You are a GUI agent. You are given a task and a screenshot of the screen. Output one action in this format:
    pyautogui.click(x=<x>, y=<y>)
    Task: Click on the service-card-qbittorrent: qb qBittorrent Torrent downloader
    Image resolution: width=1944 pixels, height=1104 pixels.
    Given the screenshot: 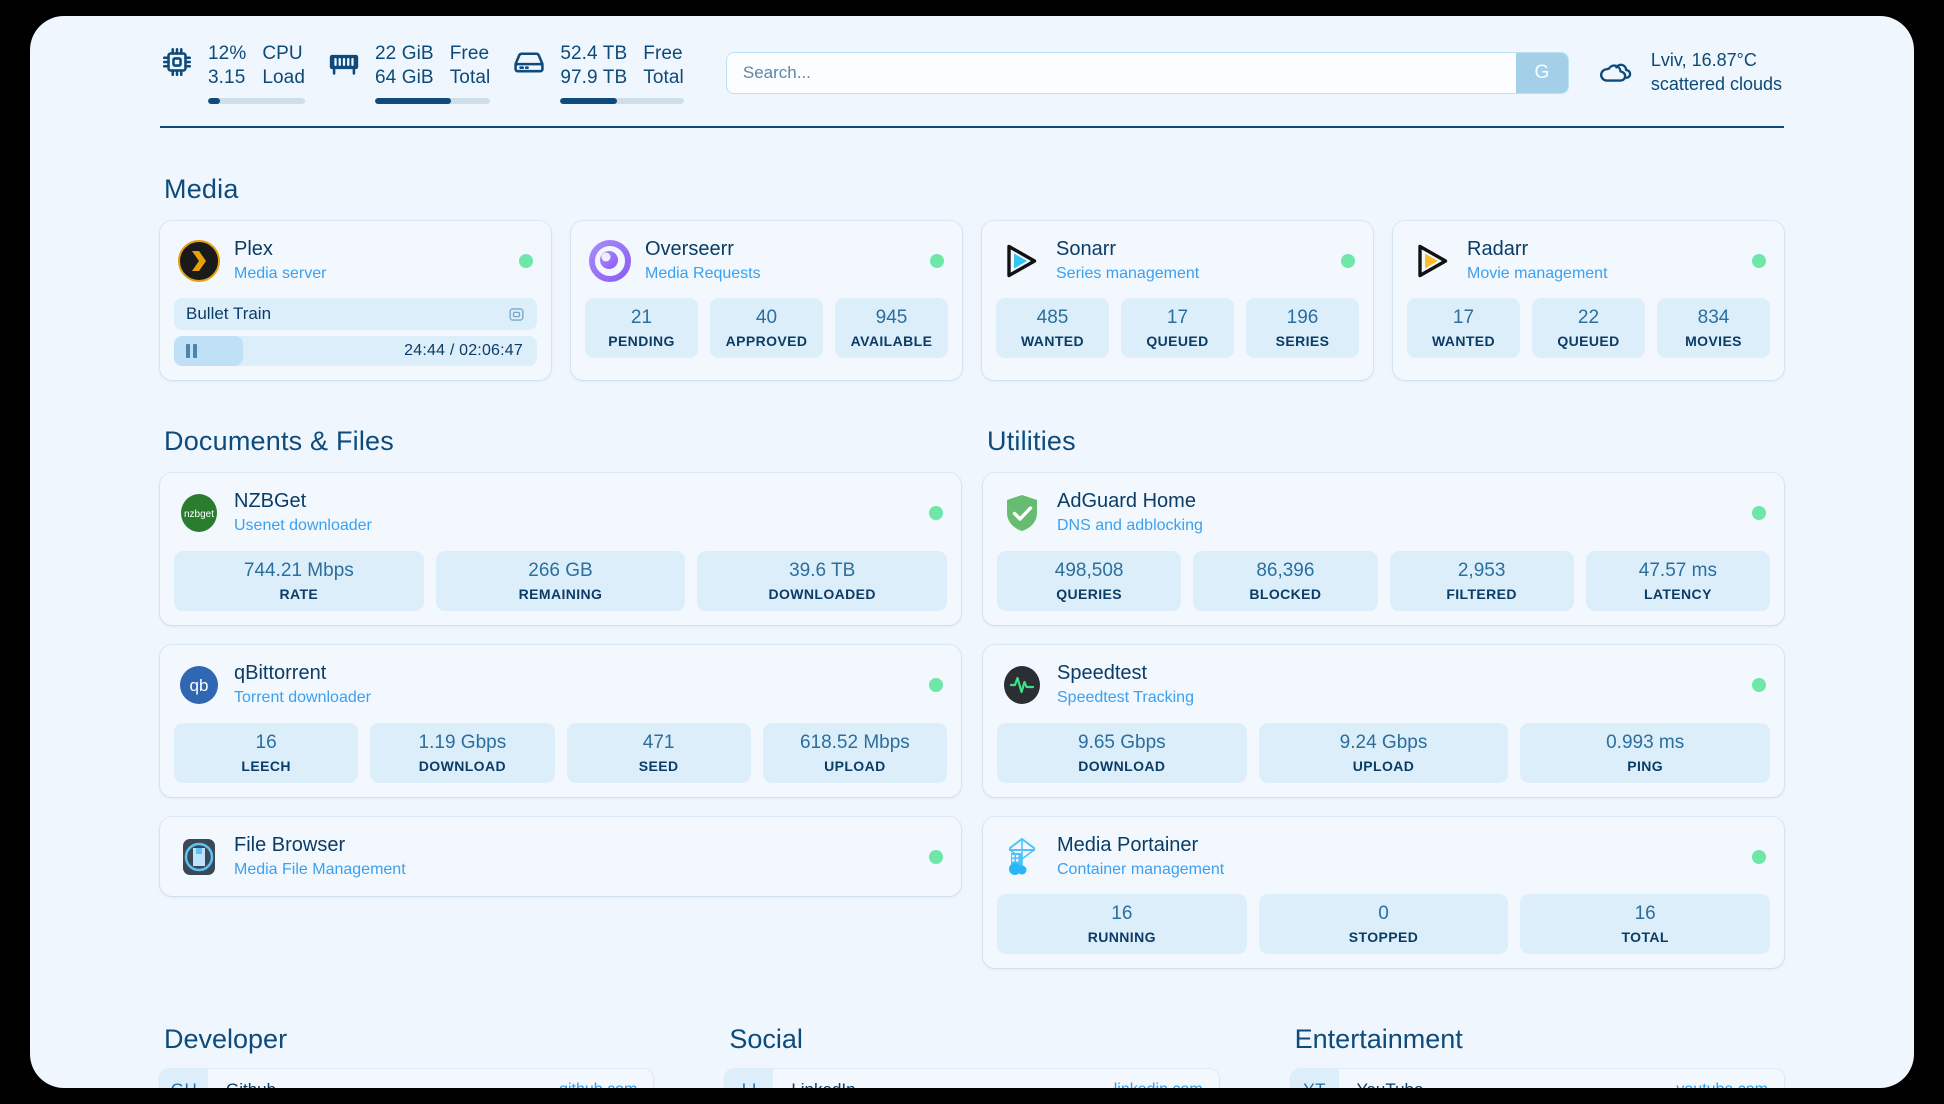 What is the action you would take?
    pyautogui.click(x=560, y=721)
    